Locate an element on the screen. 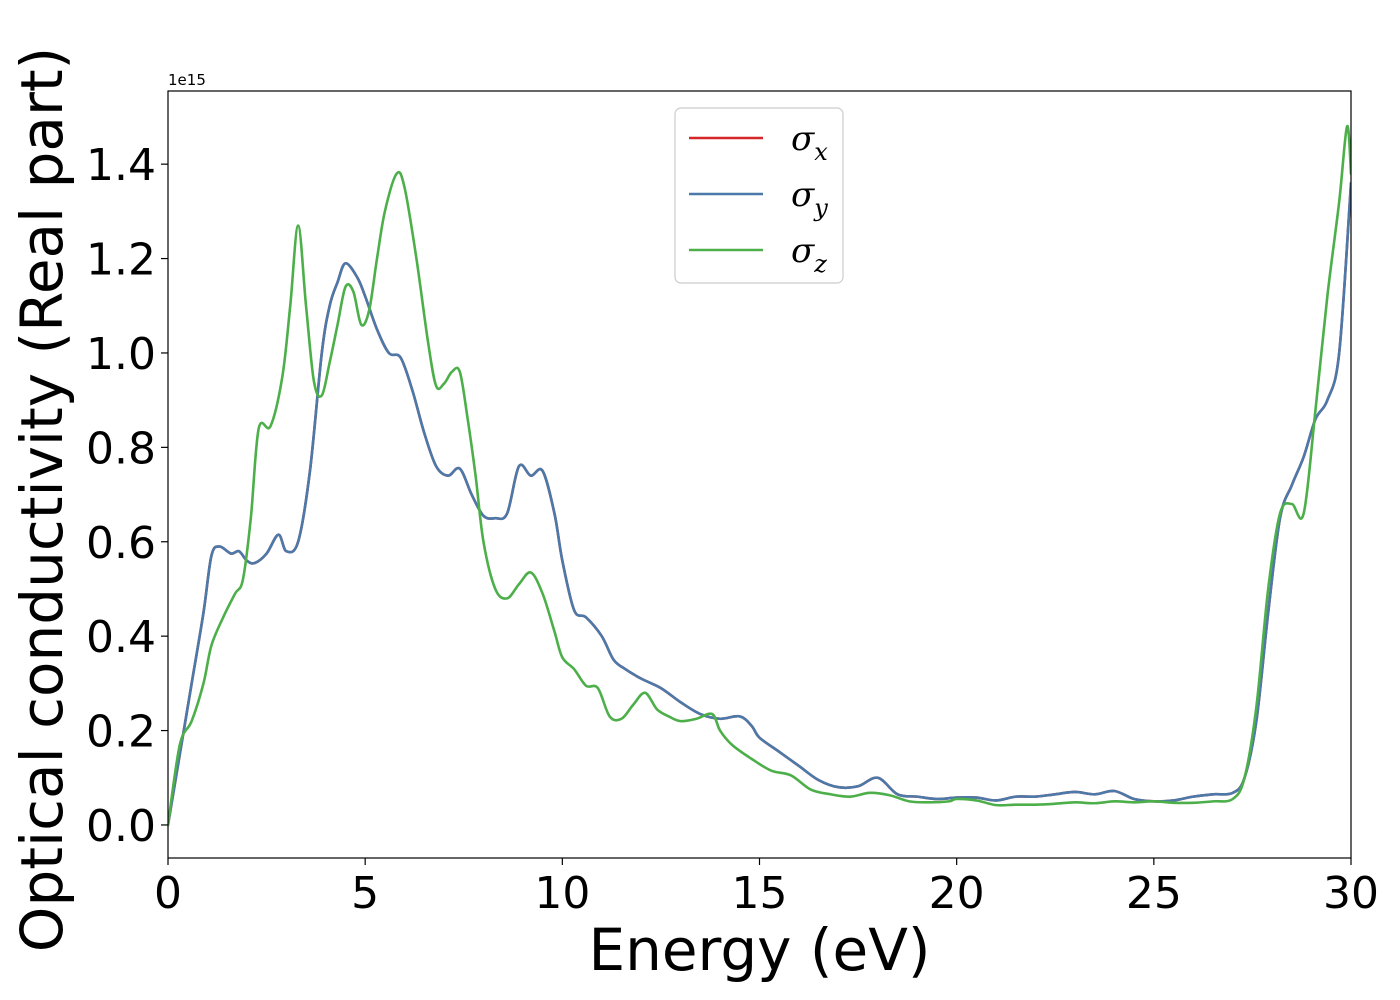 The height and width of the screenshot is (1000, 1400). y-axis: 0.0 0.2 0.4 0.6 0.8 1.0 1.2 1.4 is located at coordinates (127, 496).